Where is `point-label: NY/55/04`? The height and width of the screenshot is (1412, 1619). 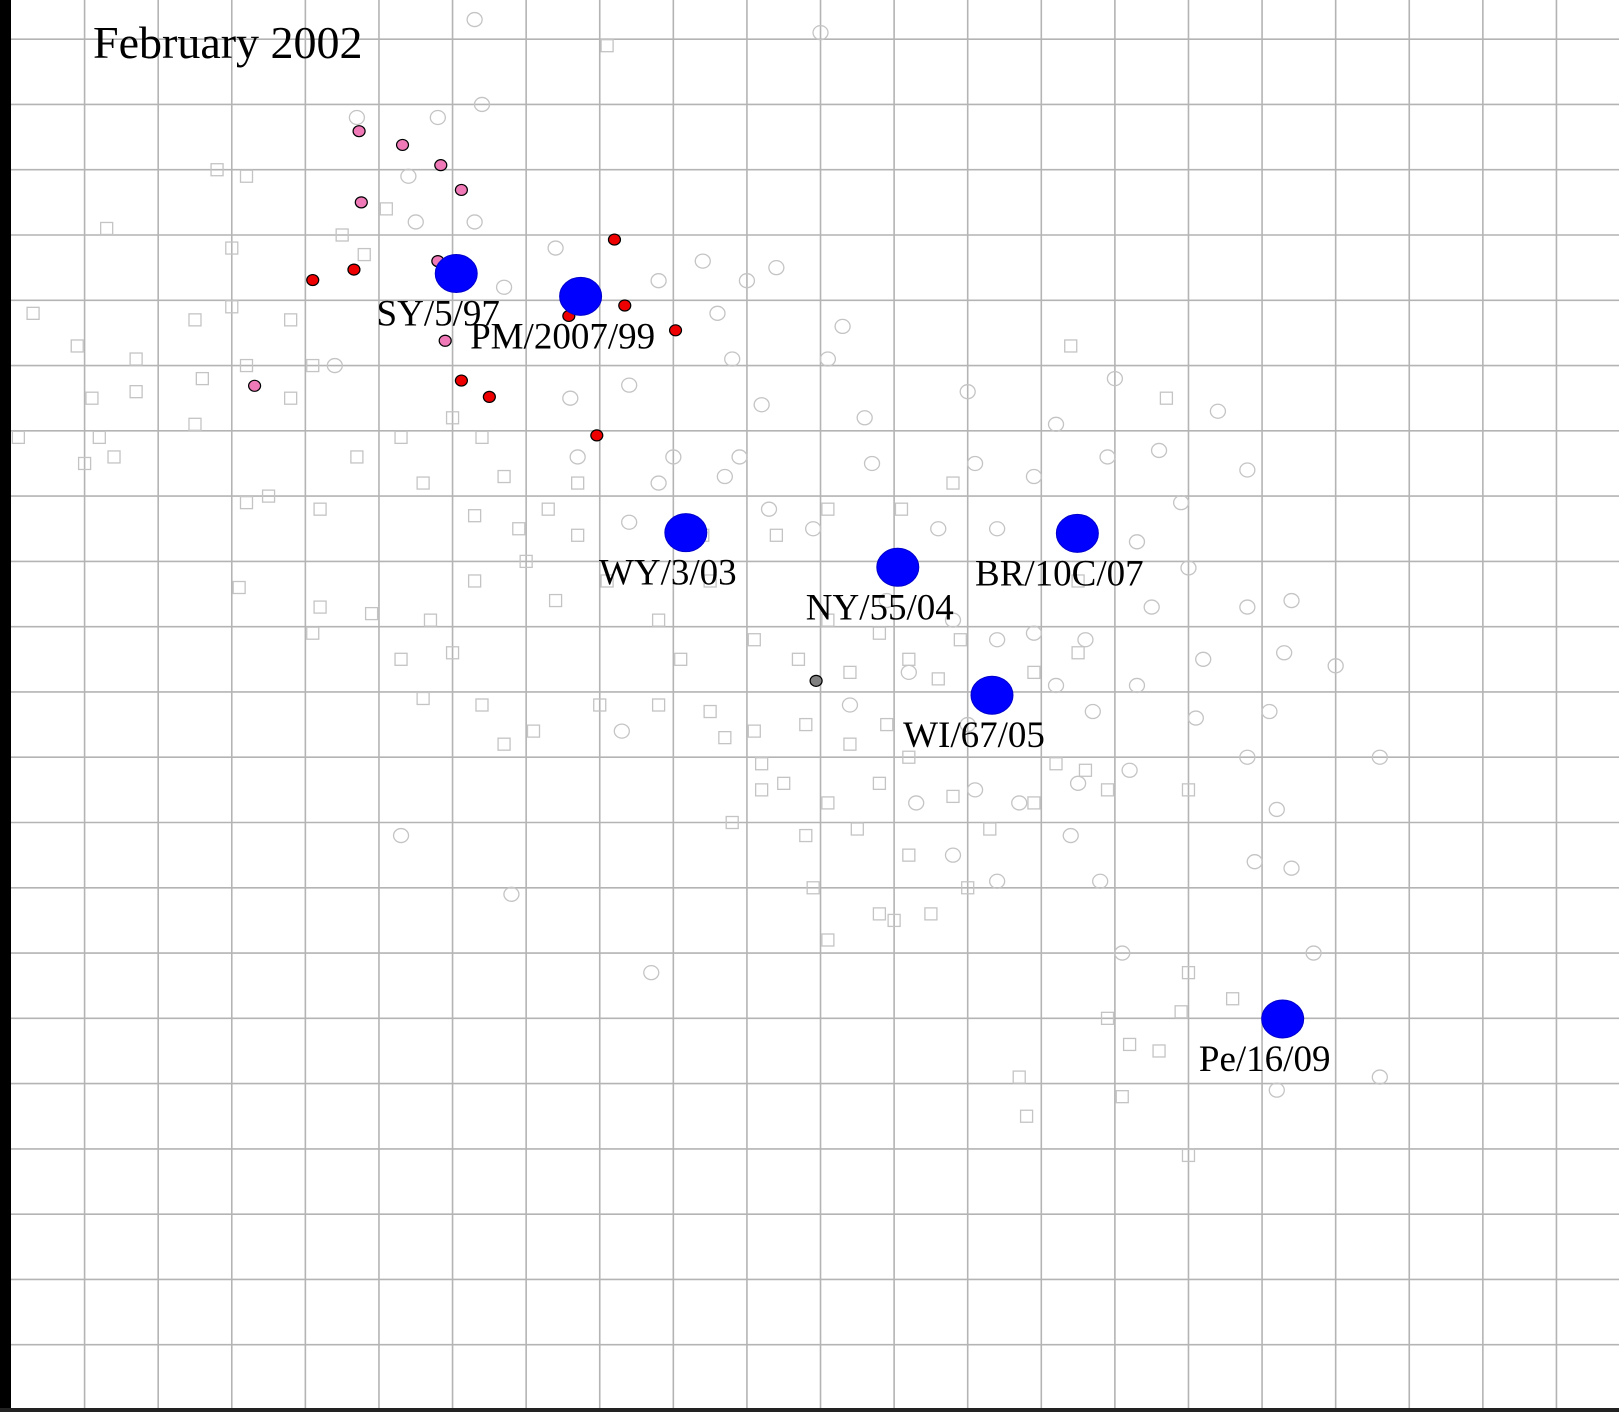 point-label: NY/55/04 is located at coordinates (880, 607).